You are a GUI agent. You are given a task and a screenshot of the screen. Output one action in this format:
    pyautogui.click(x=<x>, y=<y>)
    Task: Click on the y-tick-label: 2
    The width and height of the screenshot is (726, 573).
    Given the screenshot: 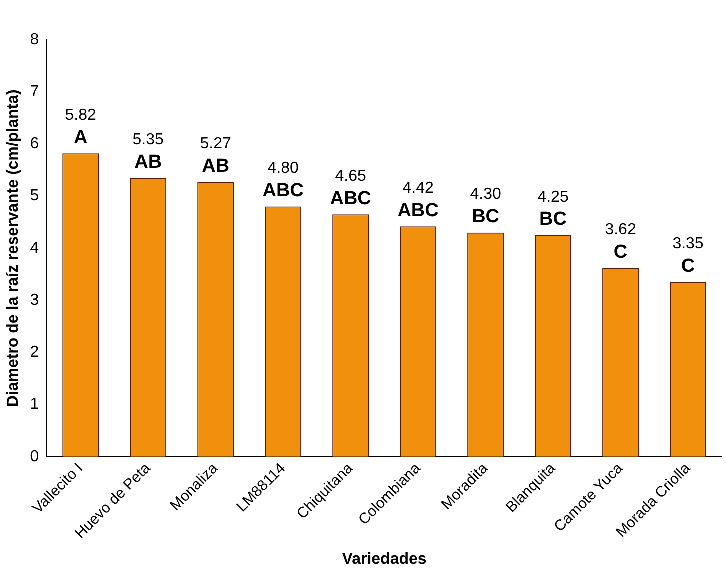 What is the action you would take?
    pyautogui.click(x=35, y=353)
    